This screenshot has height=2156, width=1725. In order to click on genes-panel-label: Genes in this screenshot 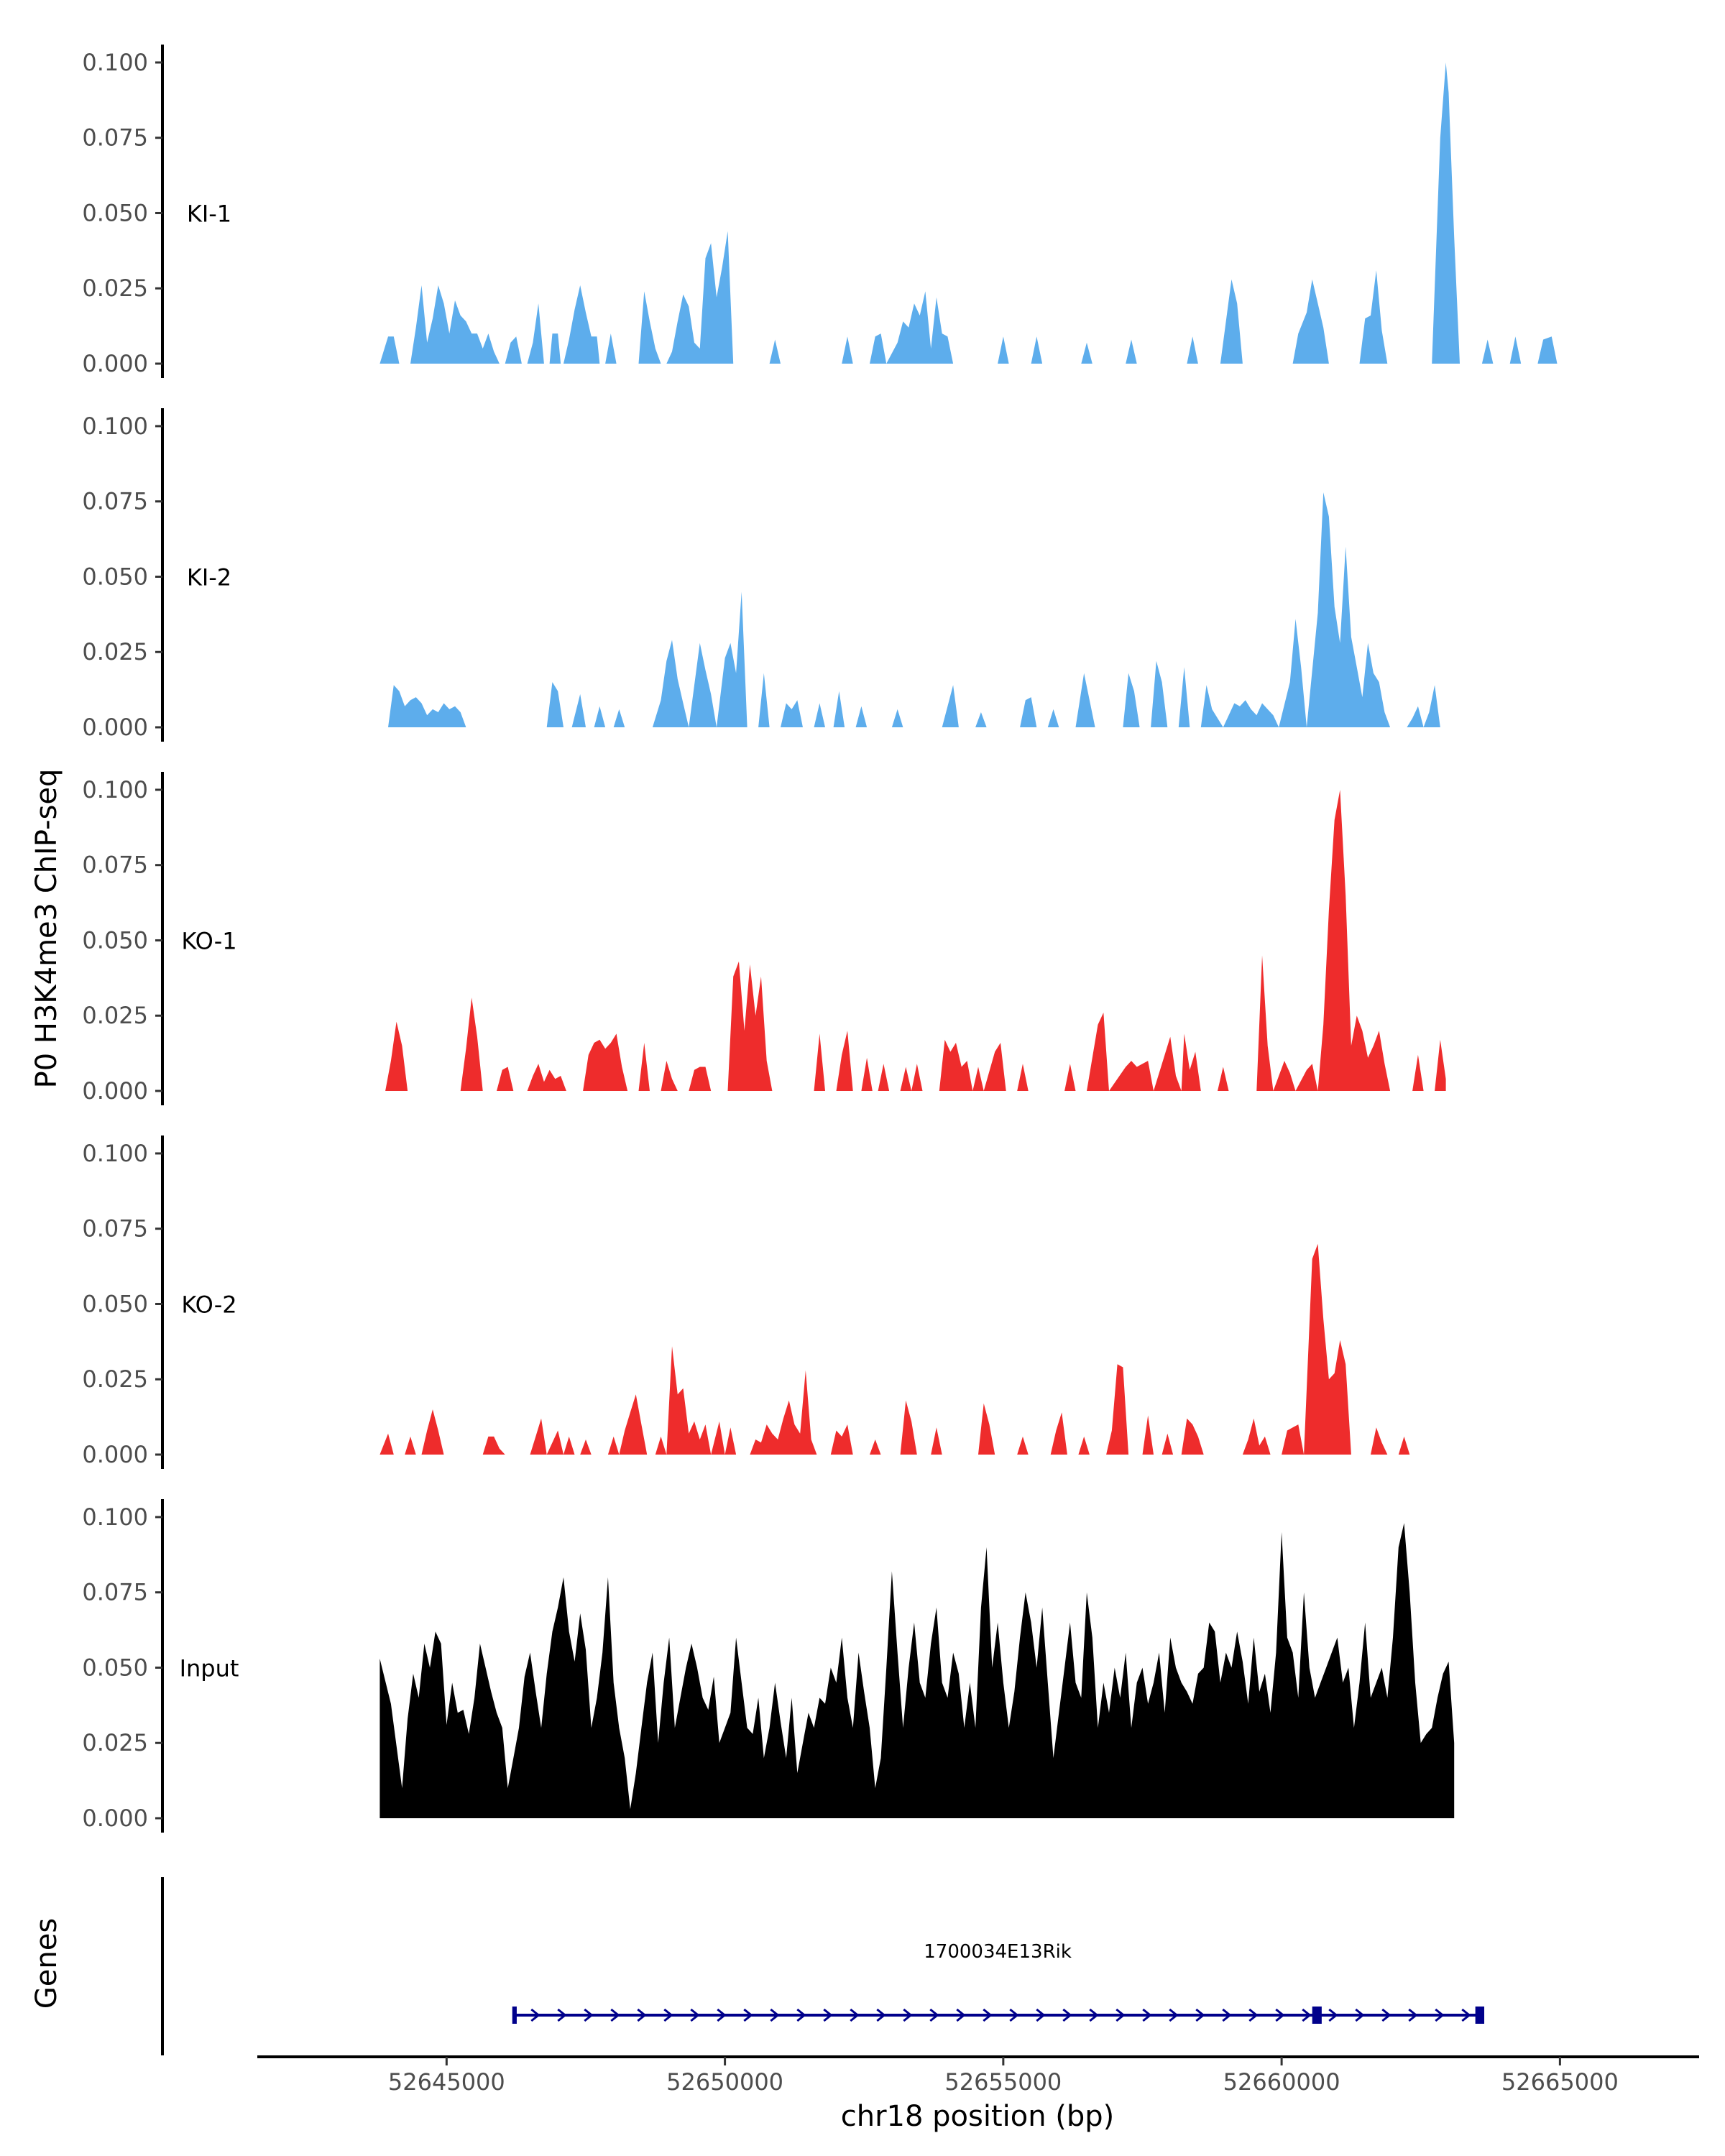, I will do `click(46, 1964)`.